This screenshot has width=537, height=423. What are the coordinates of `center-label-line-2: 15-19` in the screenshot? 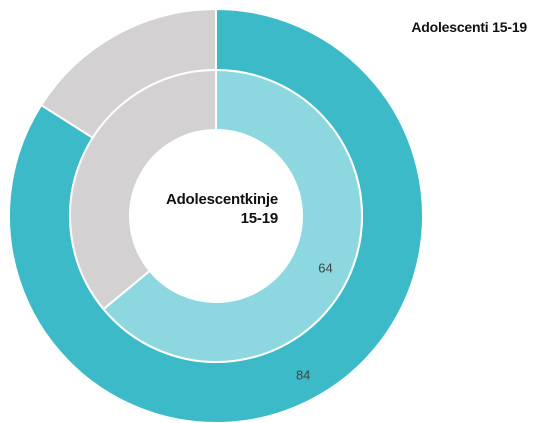 It's located at (259, 218).